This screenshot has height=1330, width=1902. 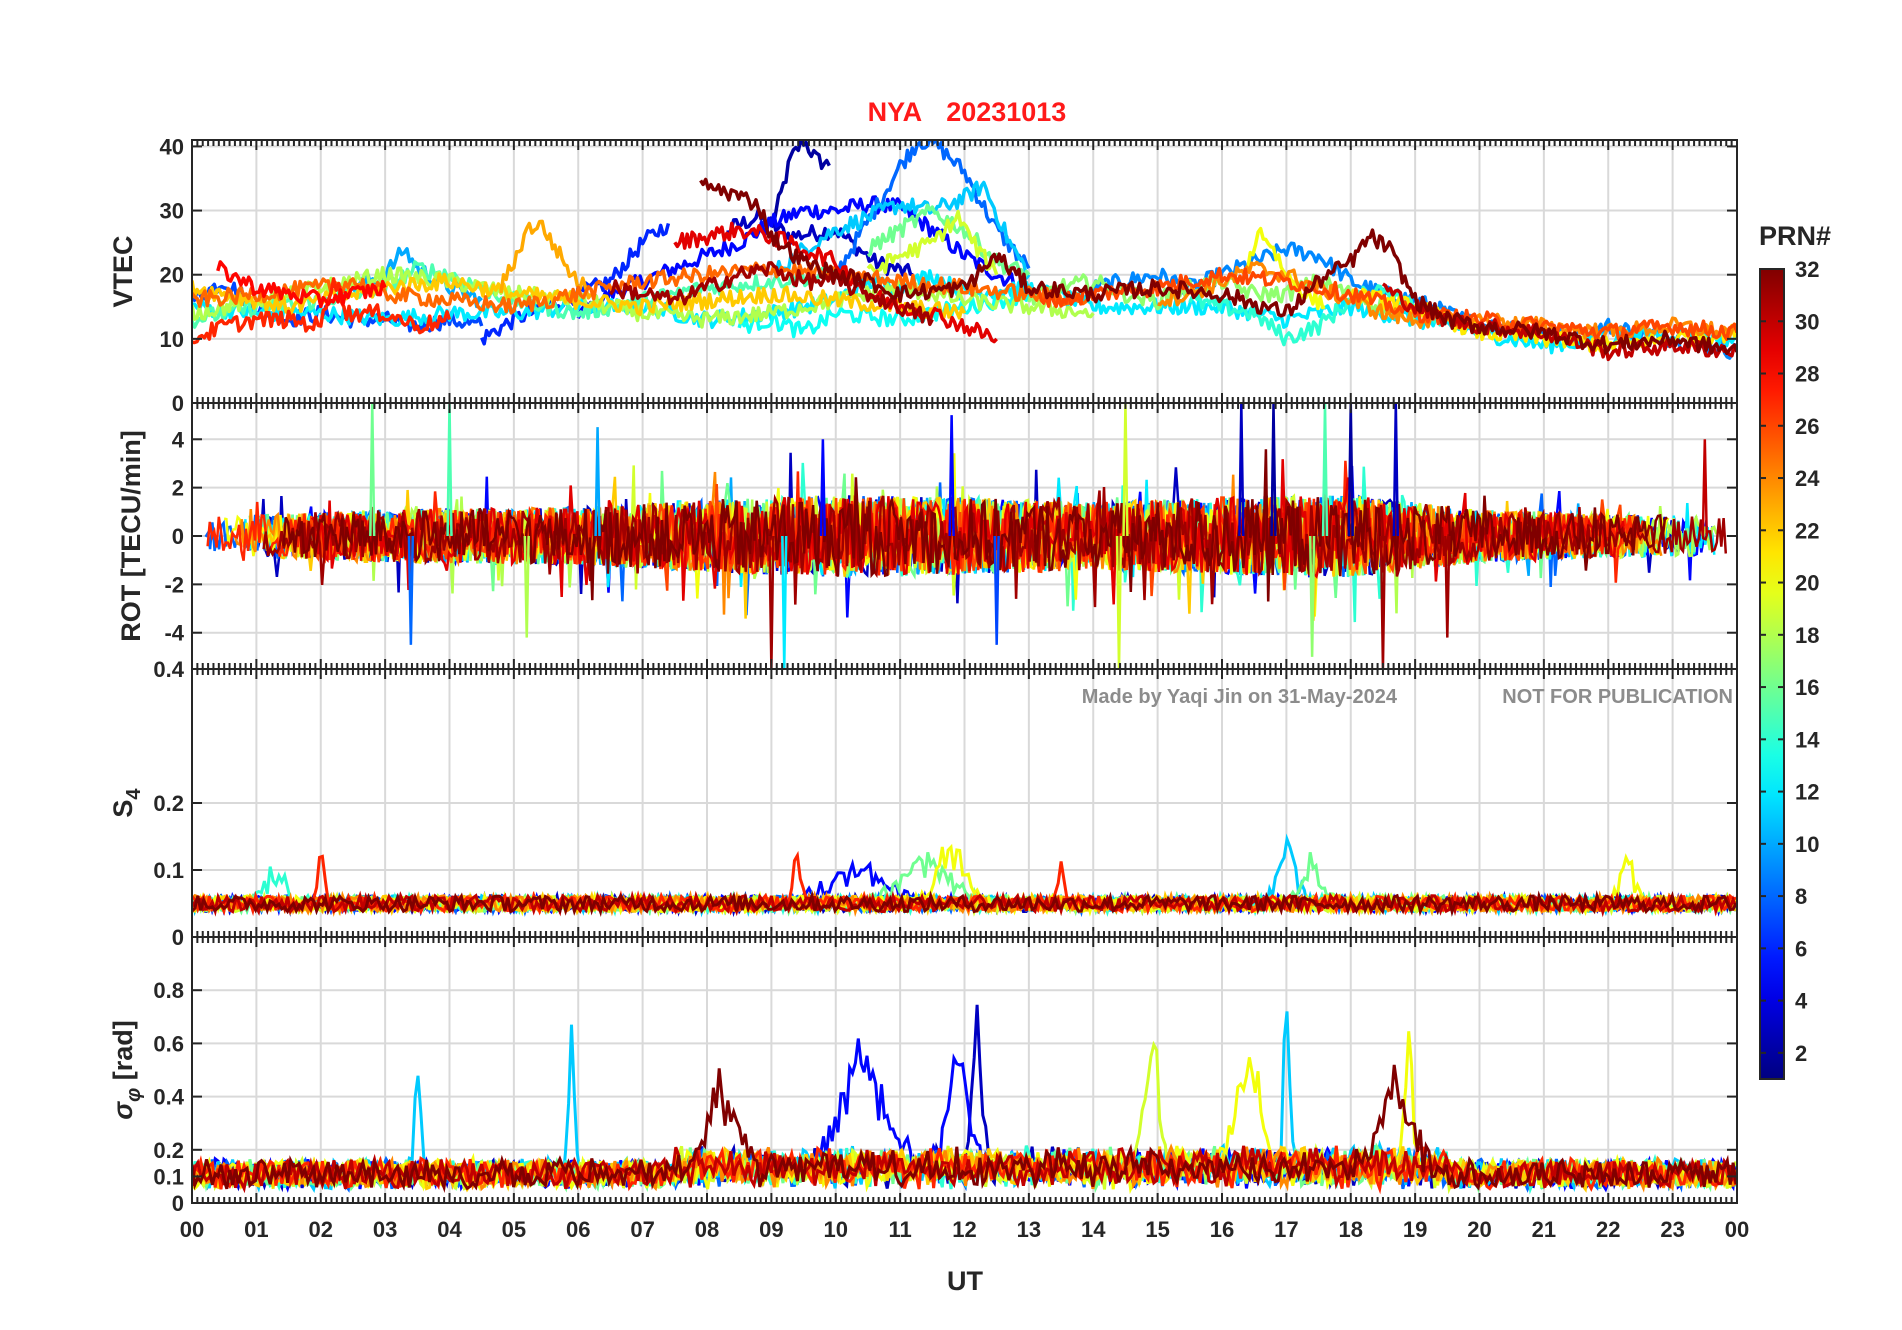 I want to click on panel-s4-ylabel: S4, so click(x=126, y=803).